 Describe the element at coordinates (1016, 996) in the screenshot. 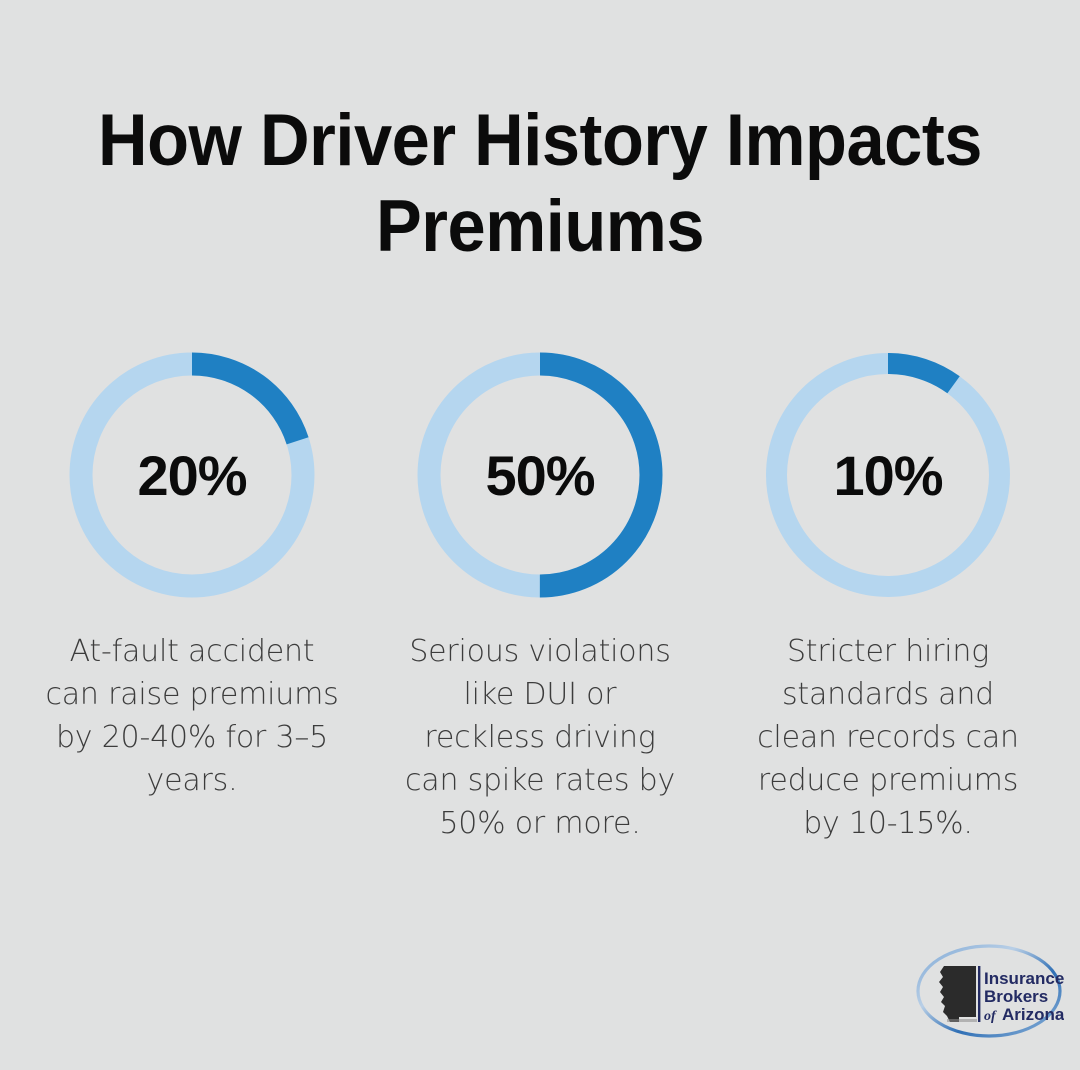

I see `logo-text-brokers: Brokers` at that location.